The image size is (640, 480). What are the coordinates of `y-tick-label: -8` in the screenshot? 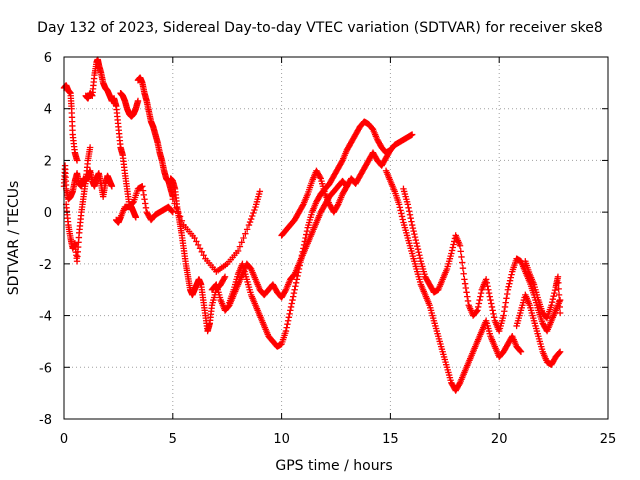 It's located at (45, 420).